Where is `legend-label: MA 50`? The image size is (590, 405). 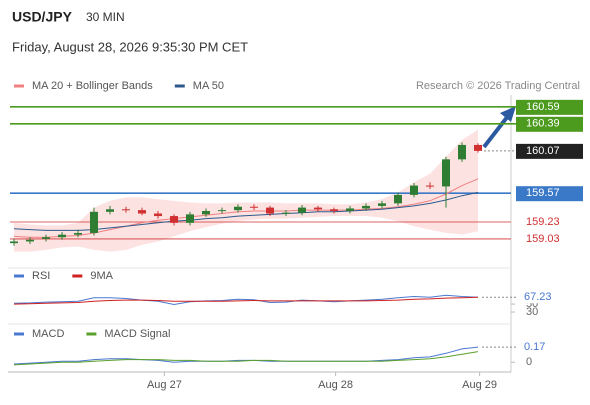 legend-label: MA 50 is located at coordinates (208, 86).